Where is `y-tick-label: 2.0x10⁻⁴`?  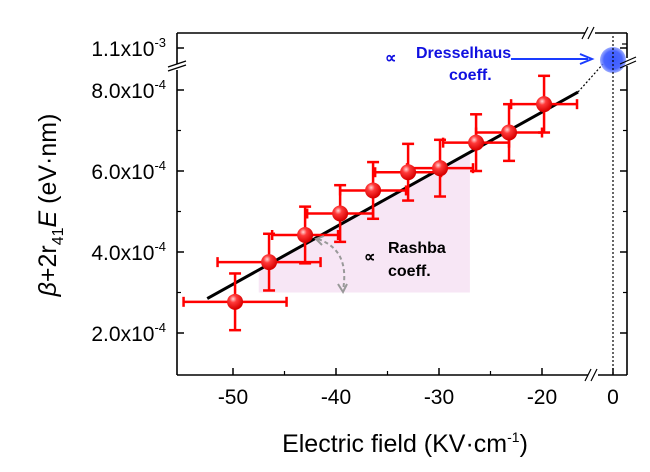 y-tick-label: 2.0x10⁻⁴ is located at coordinates (128, 333).